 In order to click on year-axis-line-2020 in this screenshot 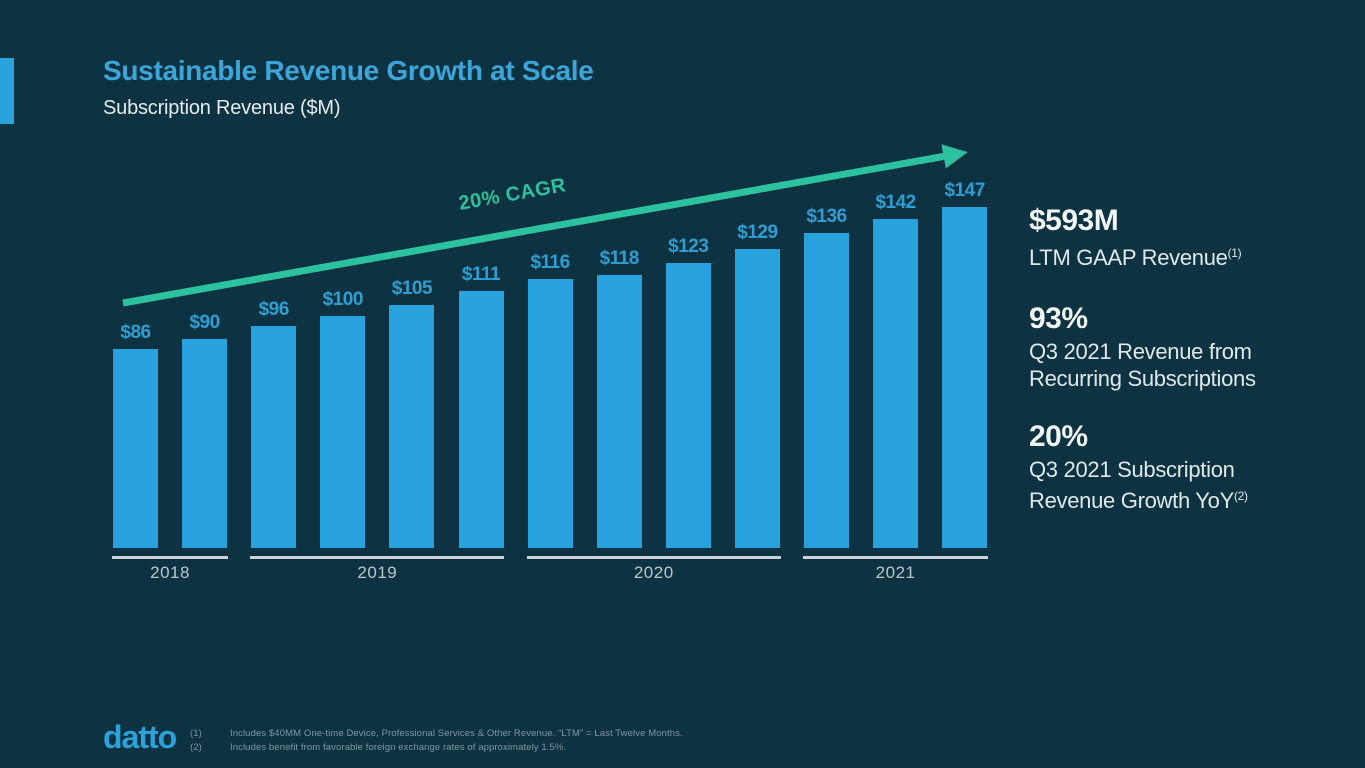, I will do `click(653, 557)`.